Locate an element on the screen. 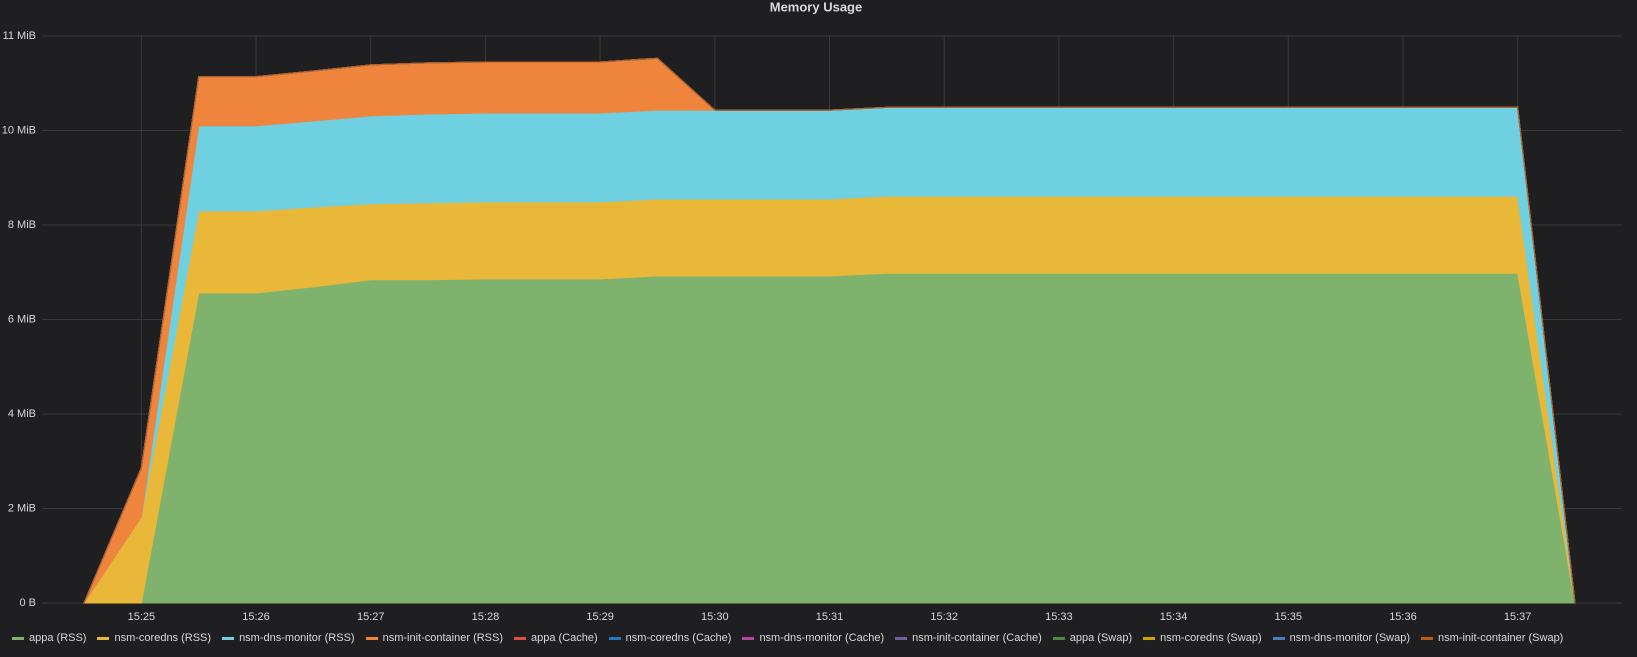 The height and width of the screenshot is (657, 1637). y-tick-label: 2 MiB is located at coordinates (22, 508).